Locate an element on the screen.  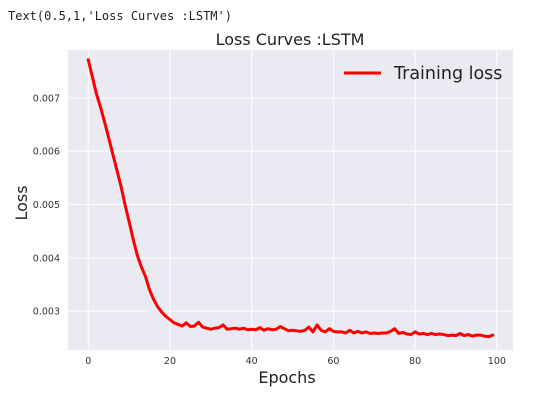
legend-label: Training loss is located at coordinates (447, 74).